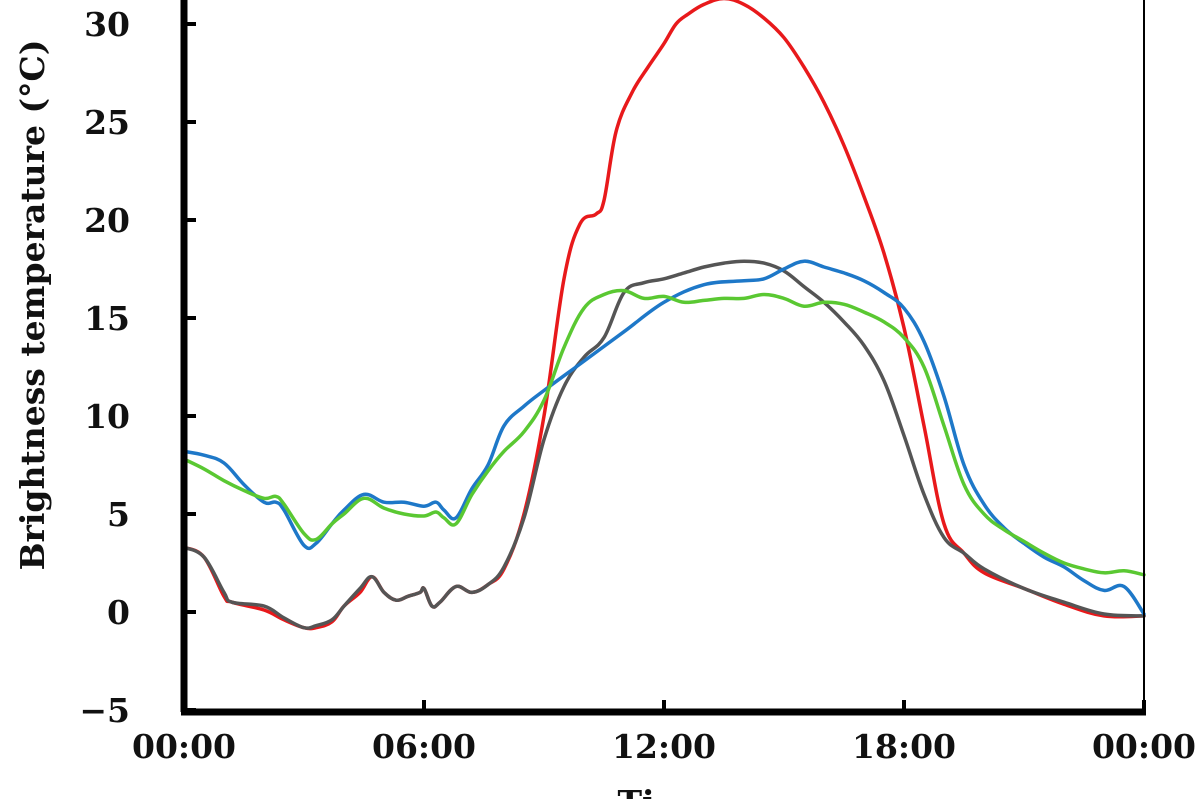  Describe the element at coordinates (104, 710) in the screenshot. I see `y-tick-label: −5` at that location.